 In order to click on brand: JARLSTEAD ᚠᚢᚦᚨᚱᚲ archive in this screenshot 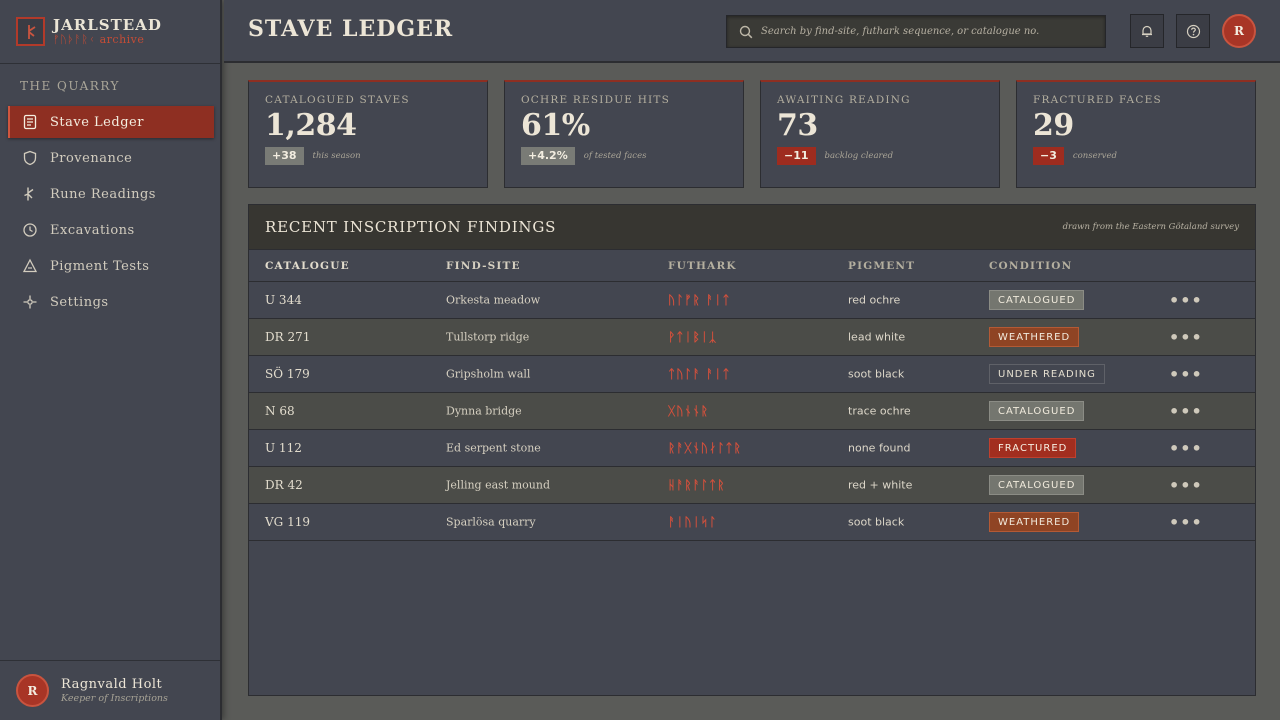, I will do `click(110, 32)`.